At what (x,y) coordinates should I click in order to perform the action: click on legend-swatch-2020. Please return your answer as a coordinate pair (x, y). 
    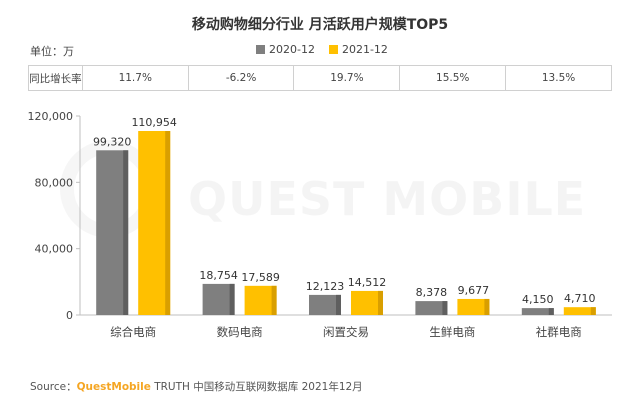
    Looking at the image, I should click on (260, 49).